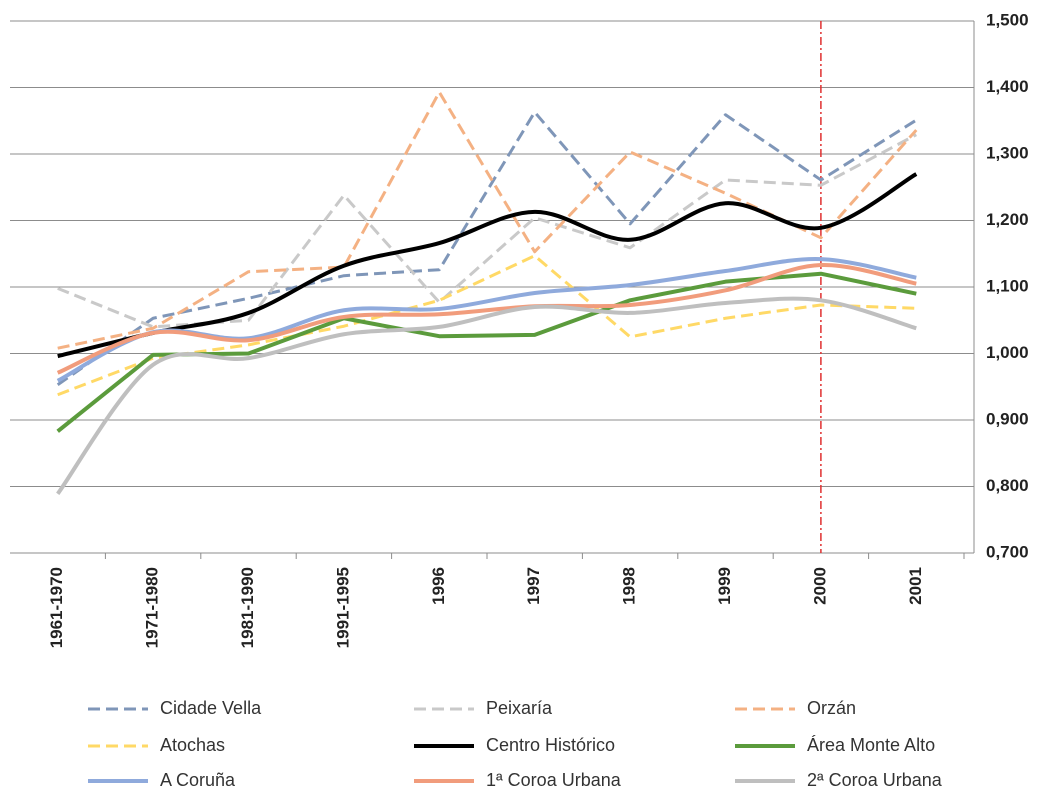  What do you see at coordinates (247, 607) in the screenshot?
I see `x-tick-label: 1981-1990` at bounding box center [247, 607].